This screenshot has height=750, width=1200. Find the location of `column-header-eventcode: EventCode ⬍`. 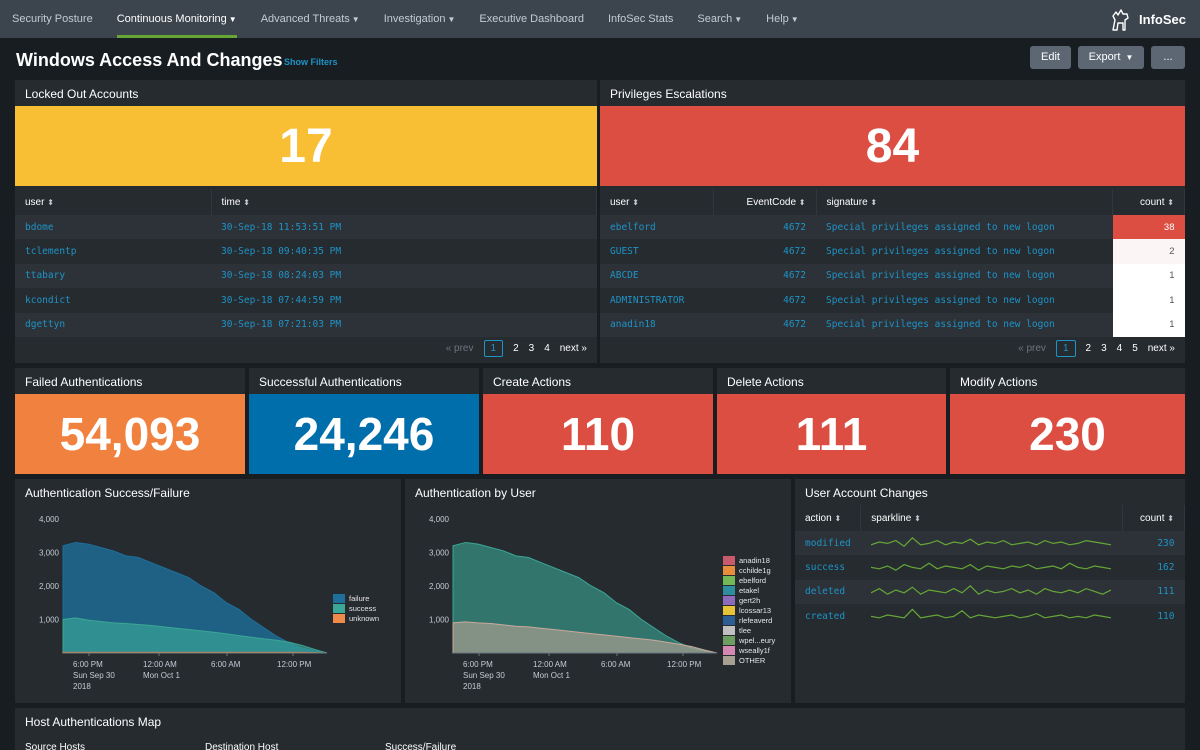

column-header-eventcode: EventCode ⬍ is located at coordinates (765, 202).